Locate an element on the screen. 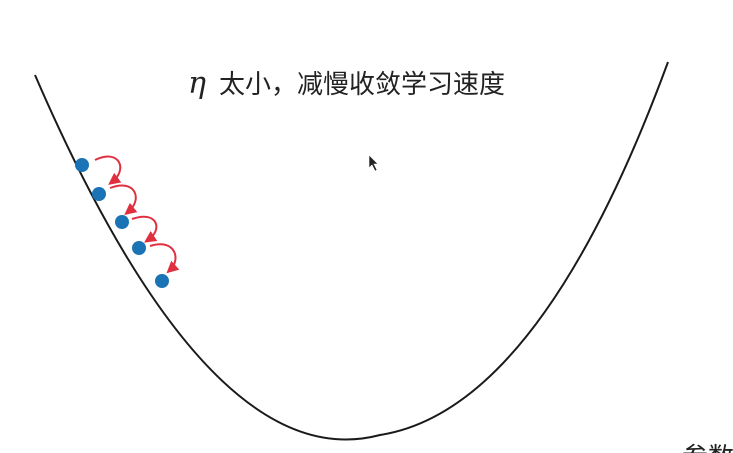 This screenshot has height=453, width=733. parameter-axis-label: 参数 is located at coordinates (707, 448).